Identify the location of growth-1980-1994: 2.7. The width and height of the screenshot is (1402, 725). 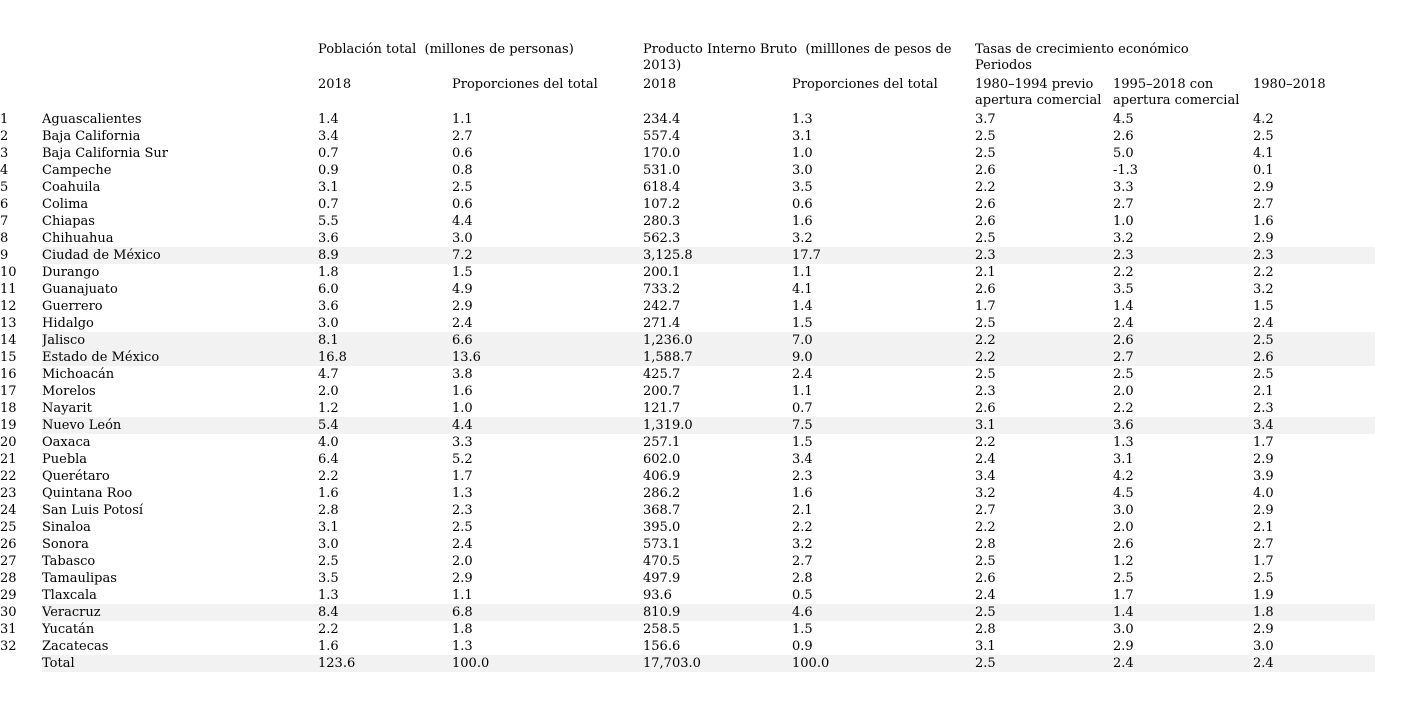
(985, 510).